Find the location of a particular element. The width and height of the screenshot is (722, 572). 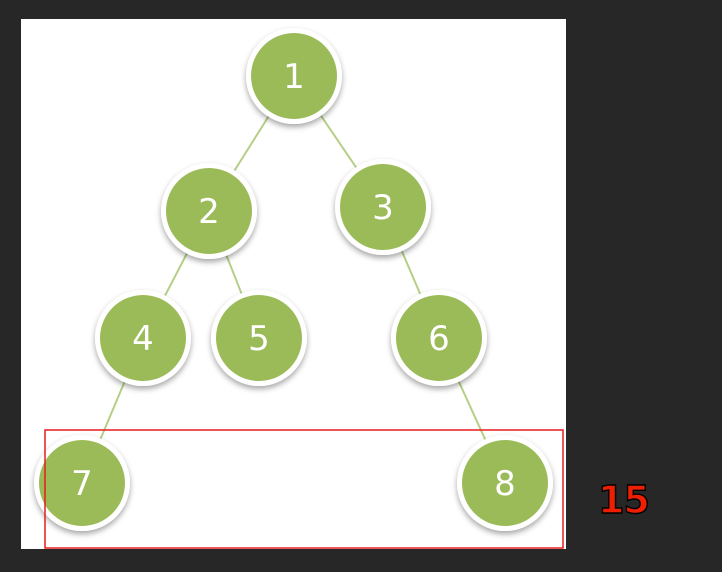

tree-node-1: 1 is located at coordinates (294, 76).